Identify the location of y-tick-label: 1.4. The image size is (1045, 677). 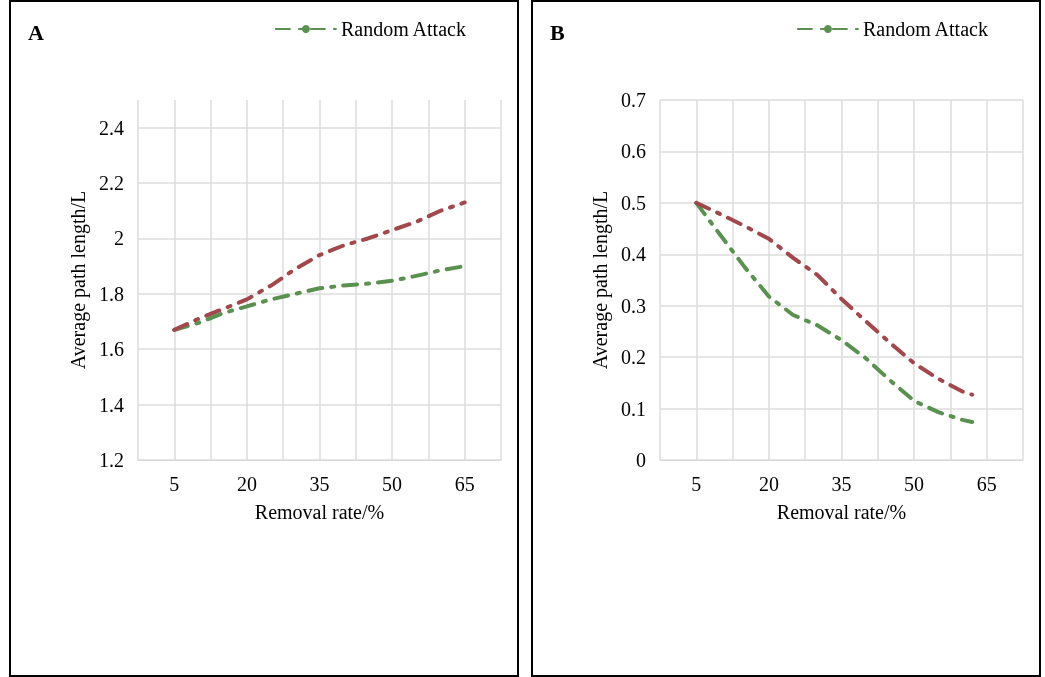
(111, 404).